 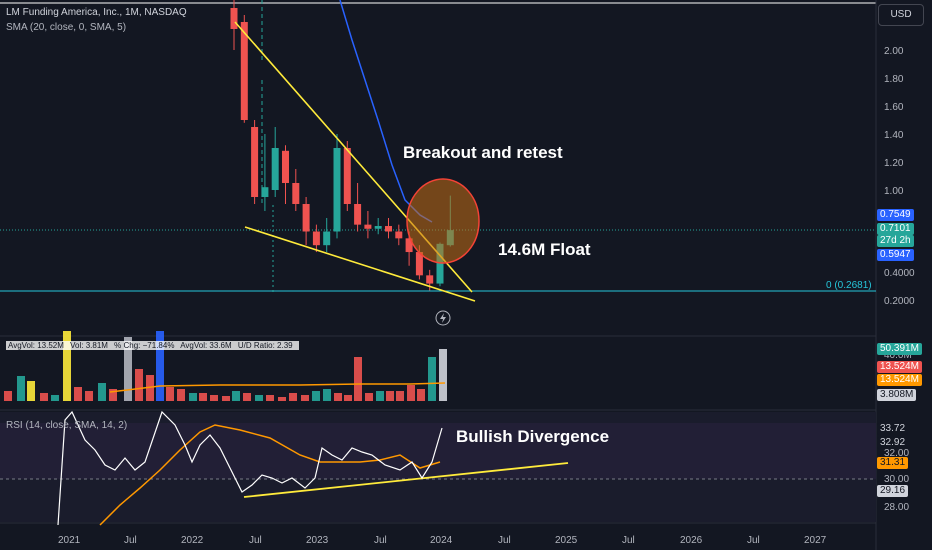 I want to click on price-tick-label: 2.00, so click(x=894, y=51).